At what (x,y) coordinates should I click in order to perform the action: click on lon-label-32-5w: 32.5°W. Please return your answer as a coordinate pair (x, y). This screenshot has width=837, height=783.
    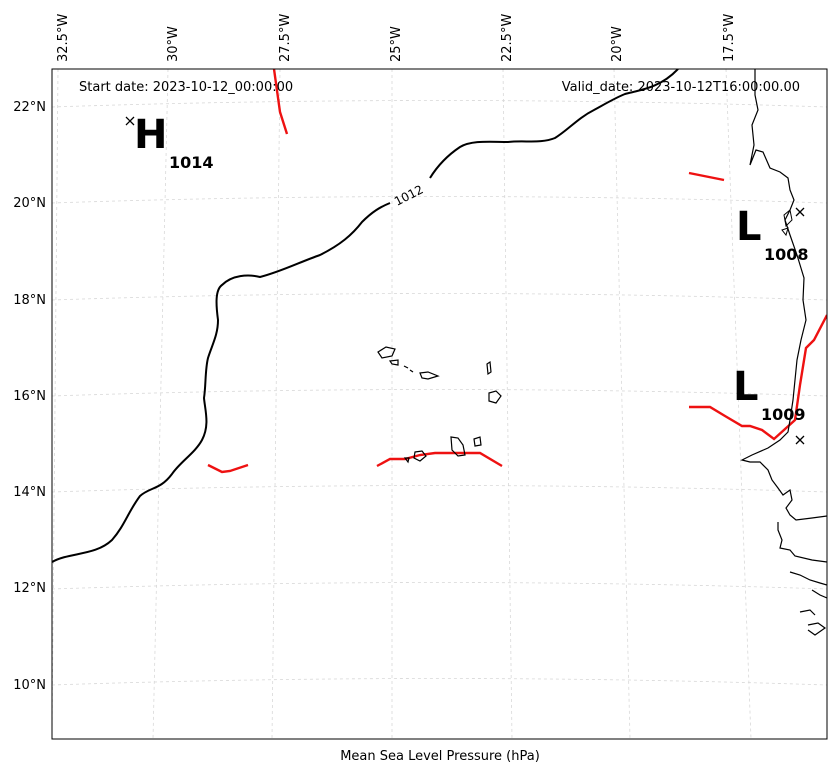
    Looking at the image, I should click on (63, 38).